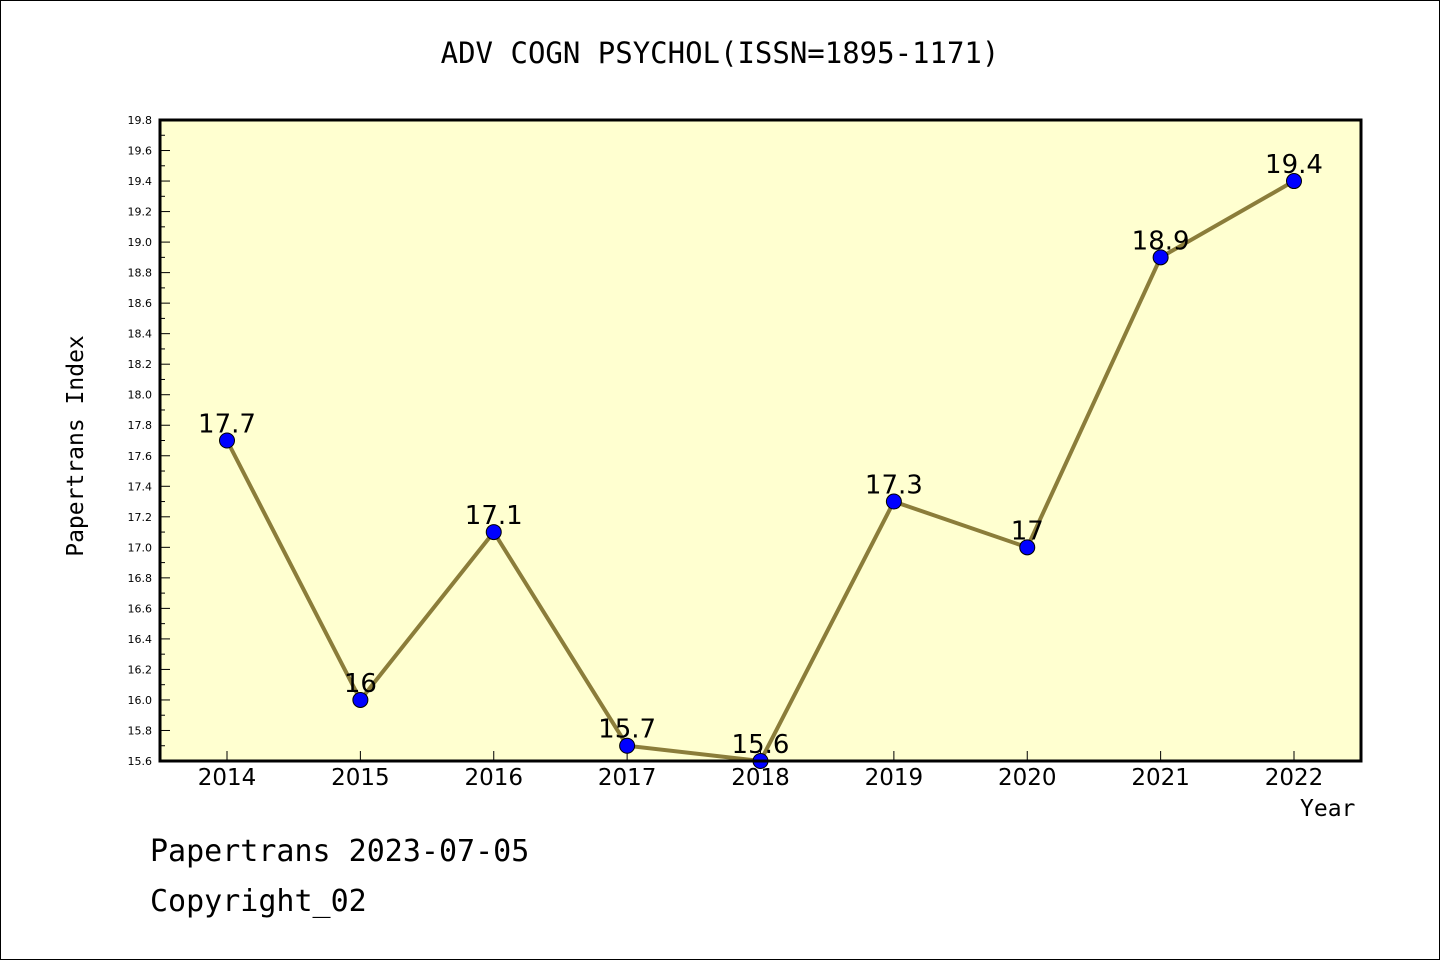 The image size is (1440, 960). I want to click on y-tick-label: 19.2, so click(140, 212).